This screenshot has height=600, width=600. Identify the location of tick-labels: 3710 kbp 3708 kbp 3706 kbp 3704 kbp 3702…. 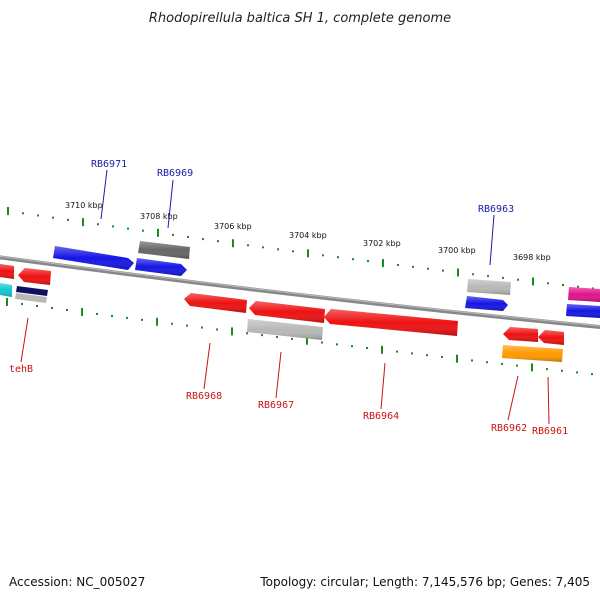
(308, 231).